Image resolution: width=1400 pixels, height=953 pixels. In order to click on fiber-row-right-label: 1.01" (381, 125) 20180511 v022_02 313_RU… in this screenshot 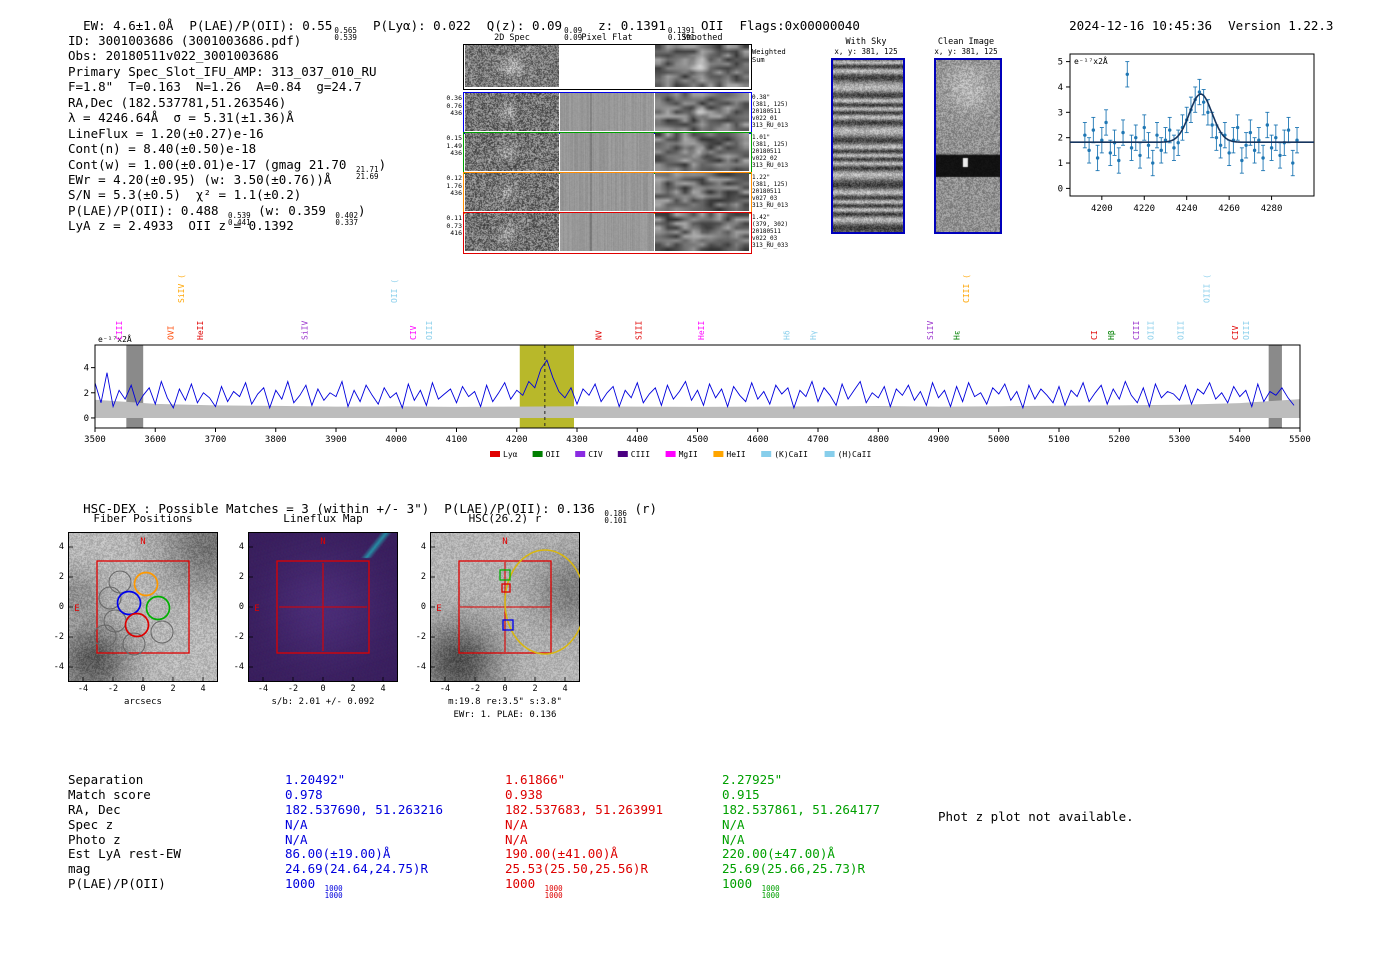, I will do `click(770, 151)`.